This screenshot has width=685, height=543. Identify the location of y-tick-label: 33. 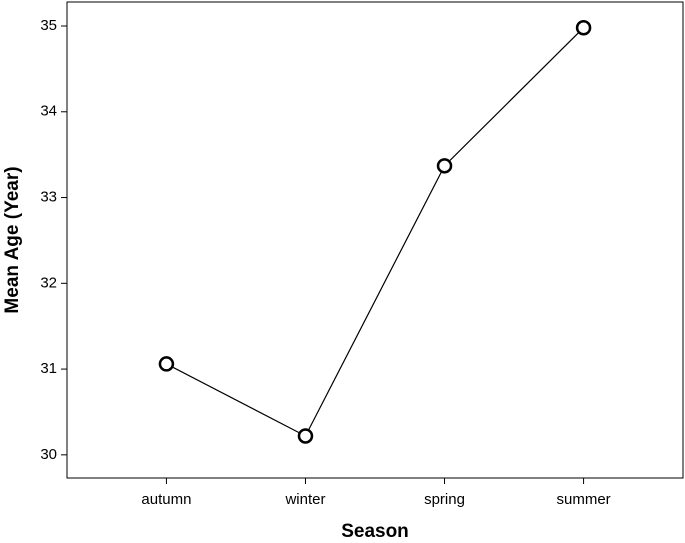
(48, 197).